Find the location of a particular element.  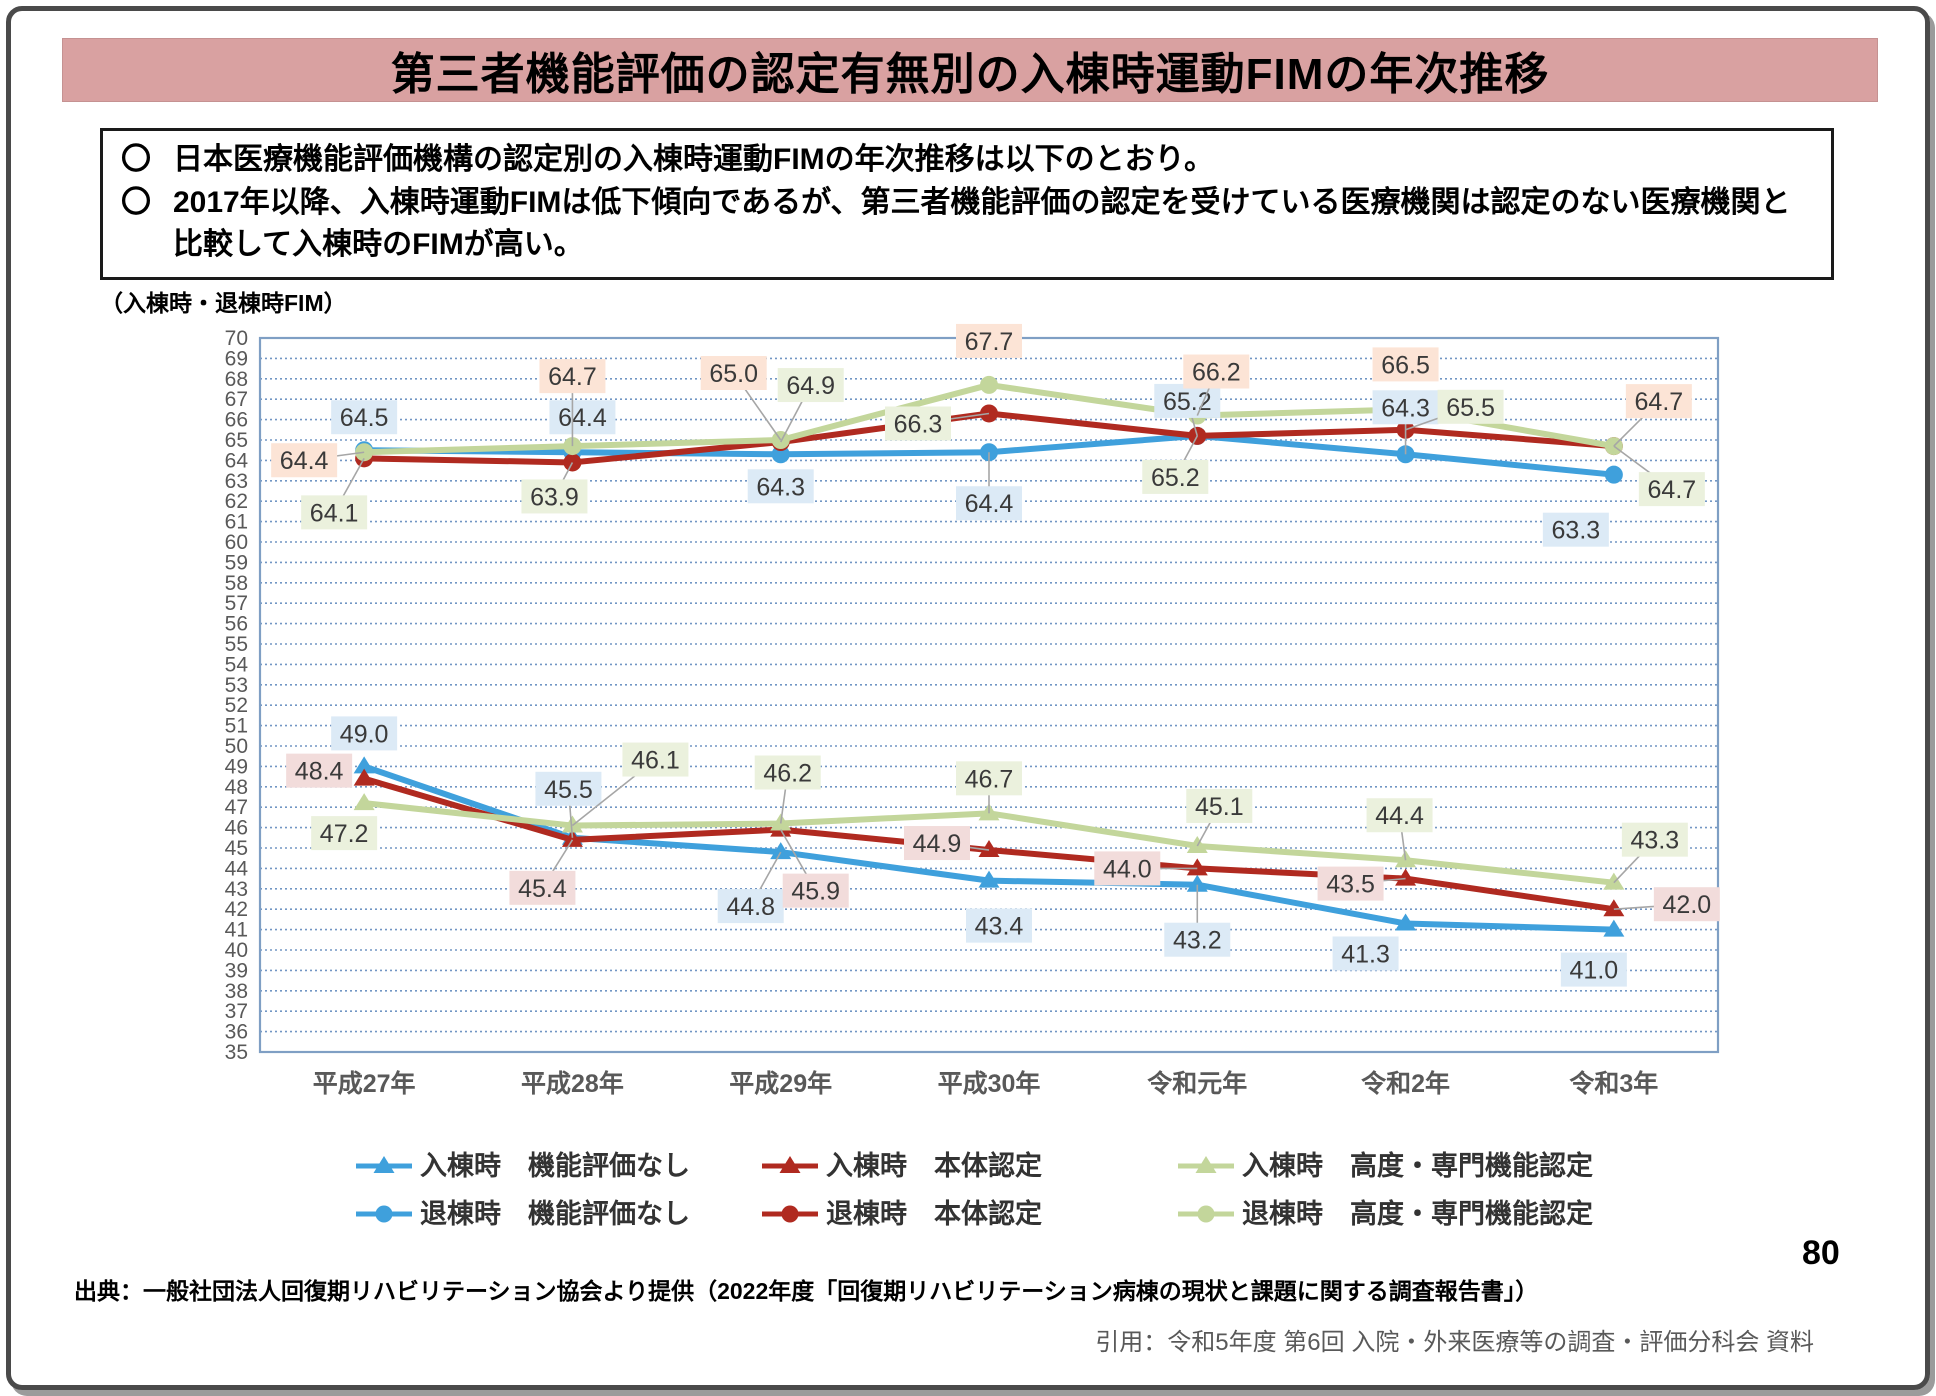

svg-text: 52 is located at coordinates (236, 705).